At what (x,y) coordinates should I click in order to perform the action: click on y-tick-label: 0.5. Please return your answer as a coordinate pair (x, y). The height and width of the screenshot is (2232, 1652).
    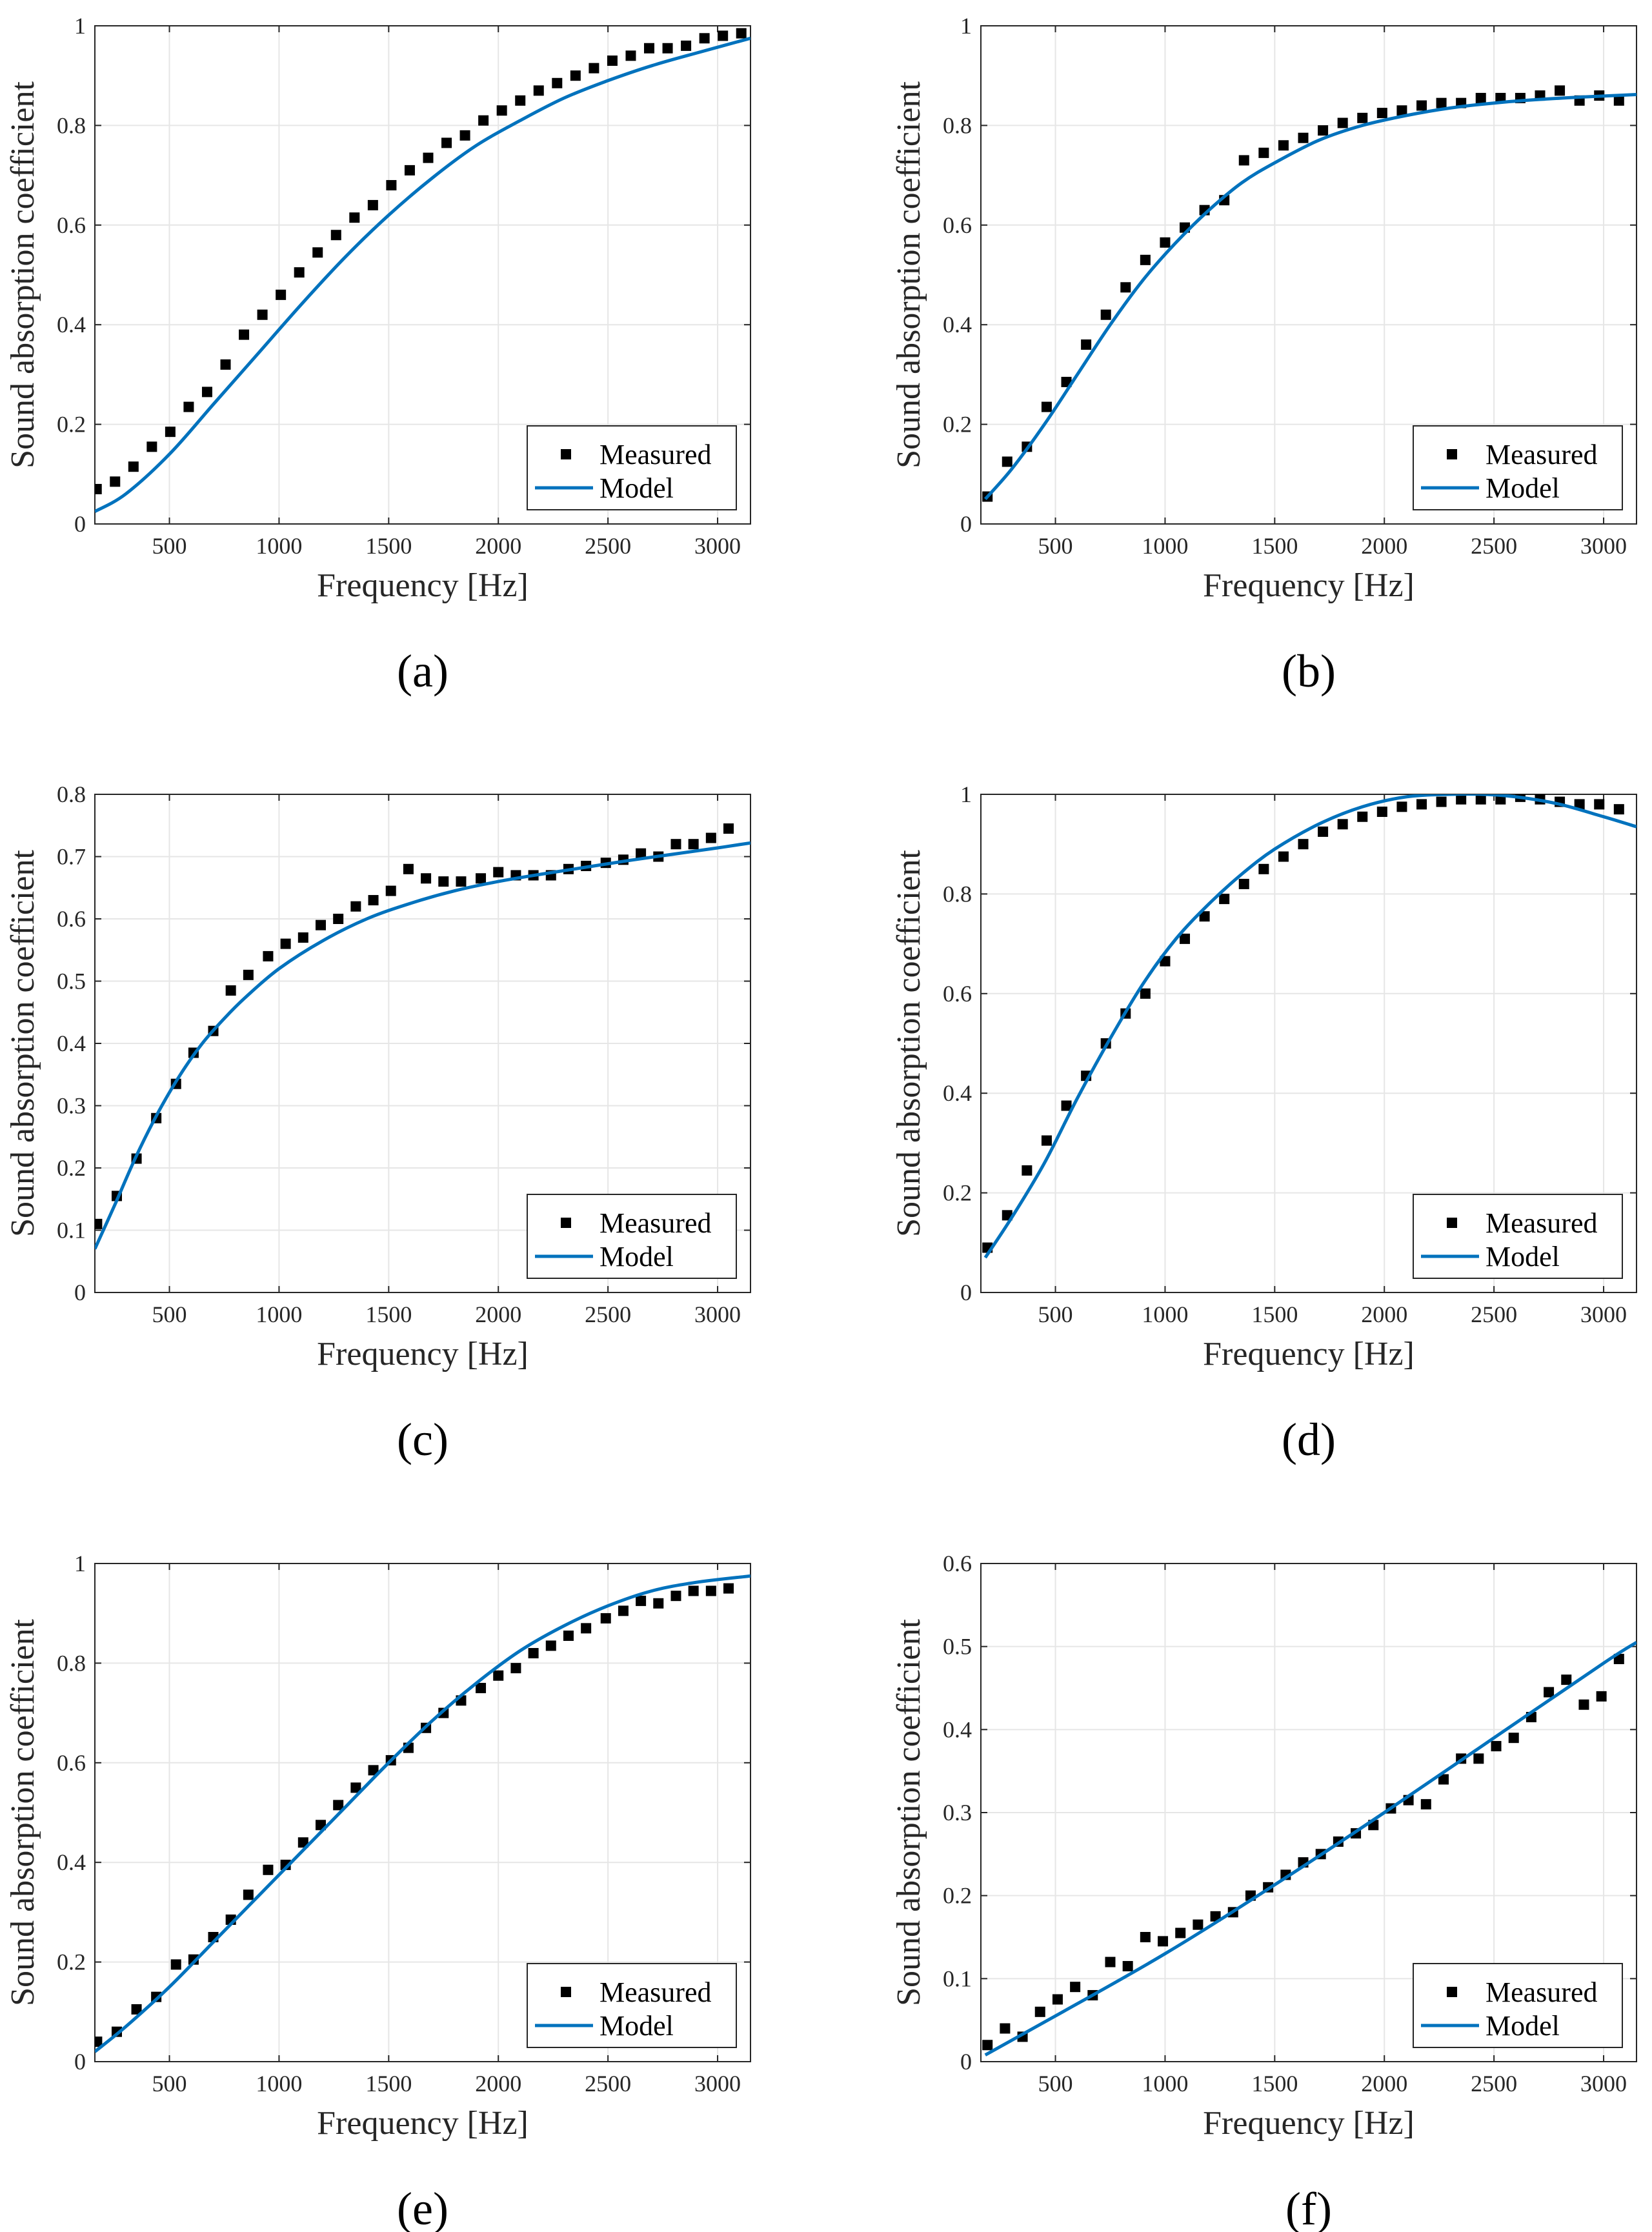
    Looking at the image, I should click on (957, 1647).